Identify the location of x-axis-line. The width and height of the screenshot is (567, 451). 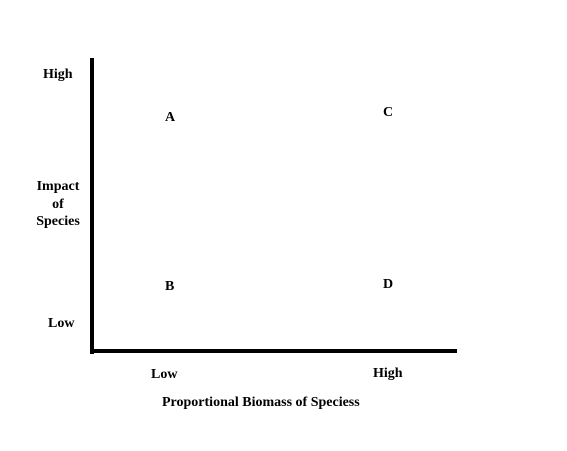
(273, 351).